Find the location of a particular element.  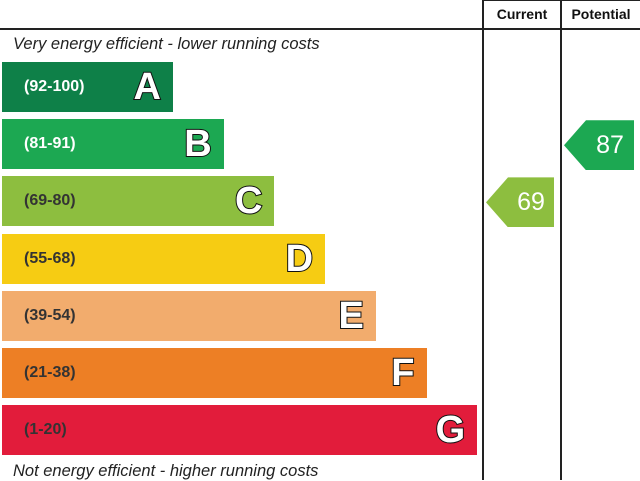

band-f: (21-38) F is located at coordinates (214, 373).